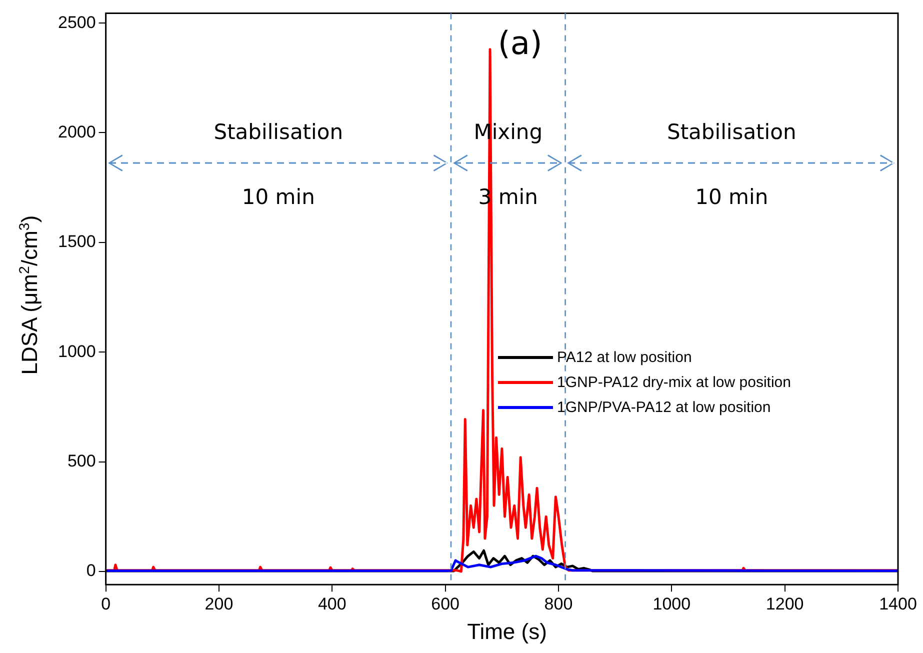 The width and height of the screenshot is (923, 653). What do you see at coordinates (77, 242) in the screenshot?
I see `y-tick-label: 1500` at bounding box center [77, 242].